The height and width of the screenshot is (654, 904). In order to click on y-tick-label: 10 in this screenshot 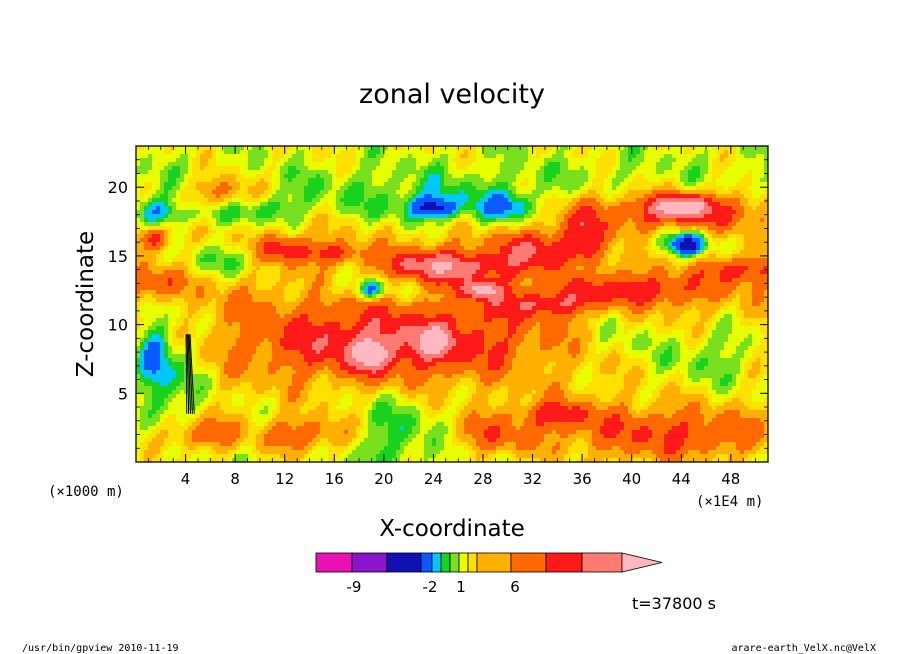, I will do `click(118, 325)`.